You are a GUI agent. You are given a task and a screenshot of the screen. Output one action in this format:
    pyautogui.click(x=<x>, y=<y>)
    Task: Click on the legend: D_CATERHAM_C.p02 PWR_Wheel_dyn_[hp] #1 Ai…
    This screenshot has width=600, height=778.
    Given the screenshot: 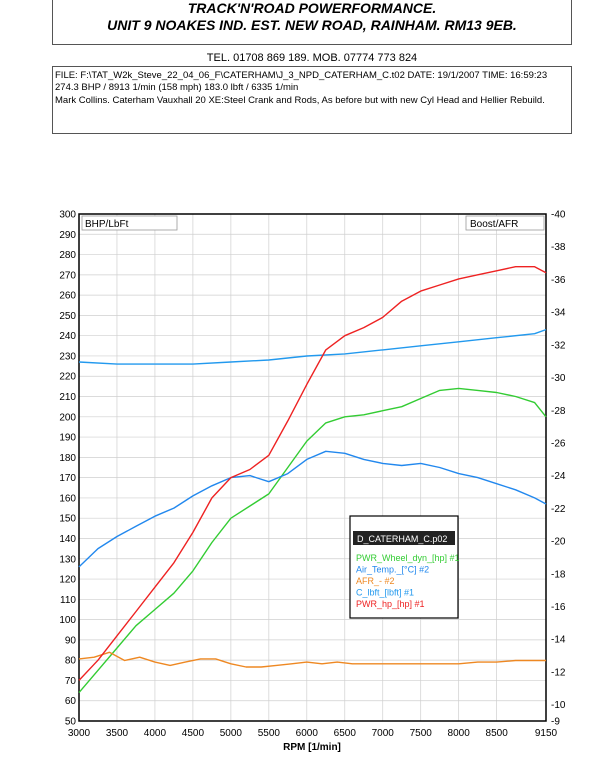 What is the action you would take?
    pyautogui.click(x=404, y=567)
    